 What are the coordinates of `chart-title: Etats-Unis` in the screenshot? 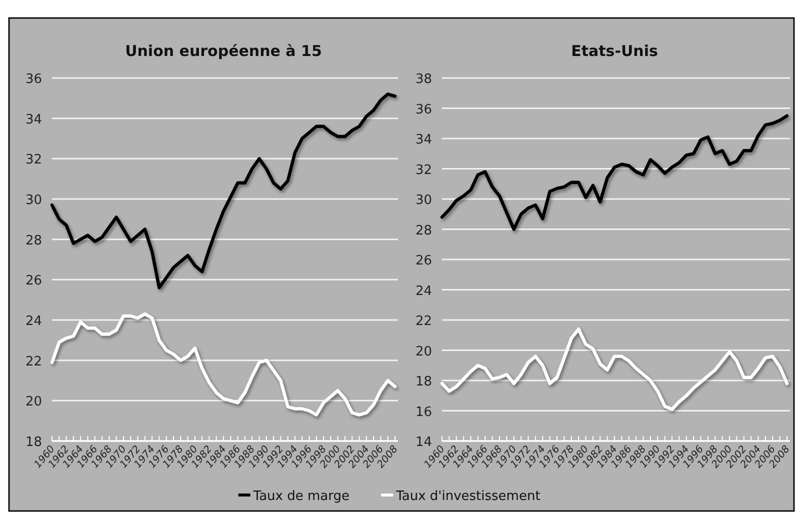 It's located at (614, 51).